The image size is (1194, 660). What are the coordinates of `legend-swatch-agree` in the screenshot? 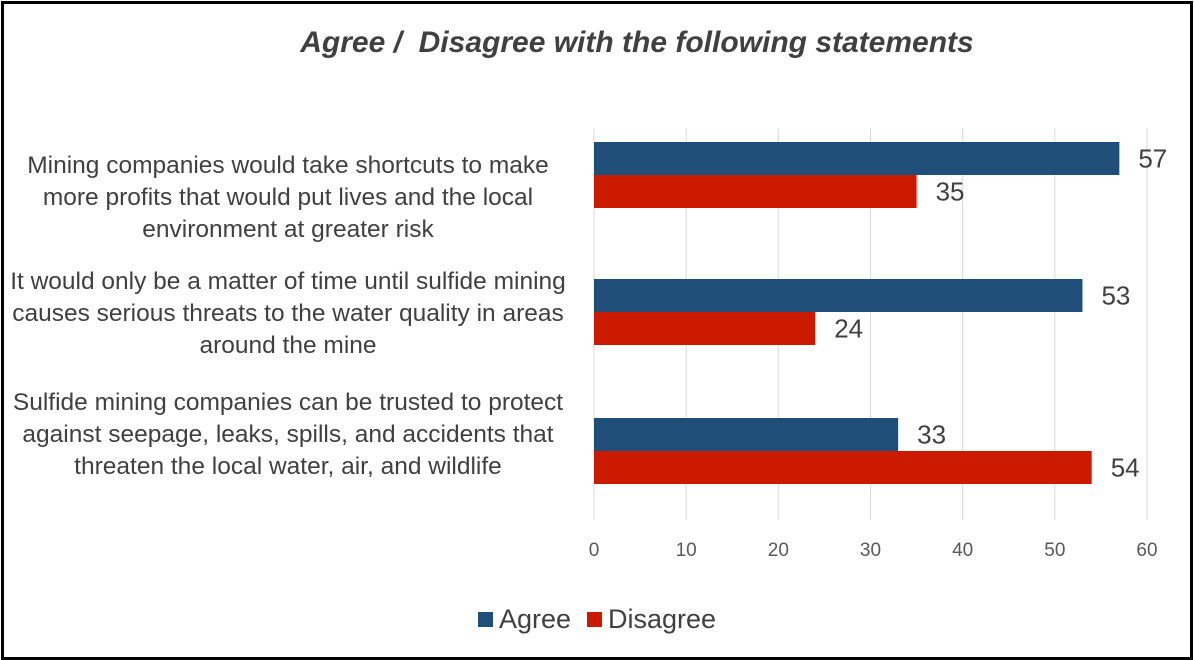 It's located at (485, 619).